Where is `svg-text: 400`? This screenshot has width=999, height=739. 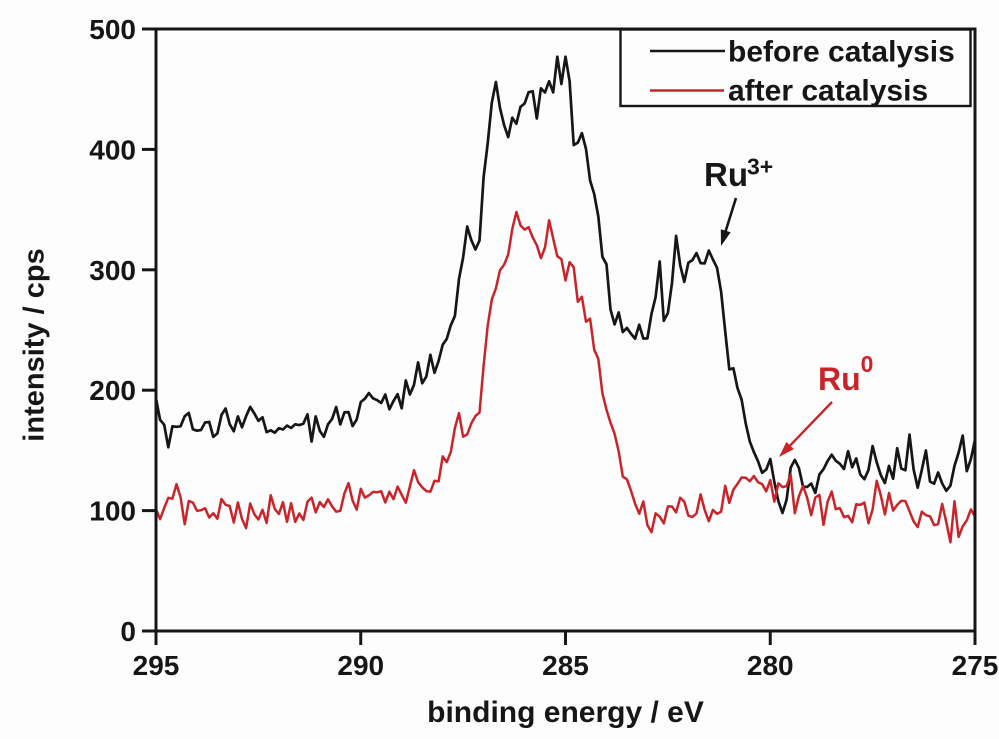
svg-text: 400 is located at coordinates (112, 149).